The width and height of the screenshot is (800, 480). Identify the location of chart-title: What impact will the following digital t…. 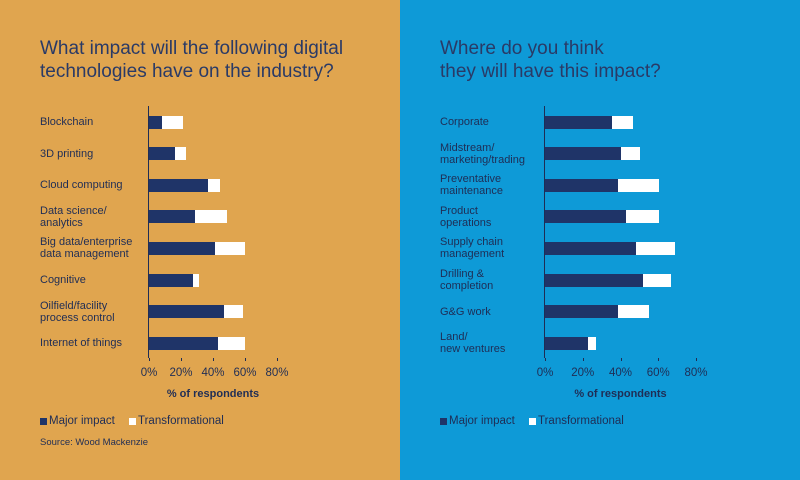
(192, 60).